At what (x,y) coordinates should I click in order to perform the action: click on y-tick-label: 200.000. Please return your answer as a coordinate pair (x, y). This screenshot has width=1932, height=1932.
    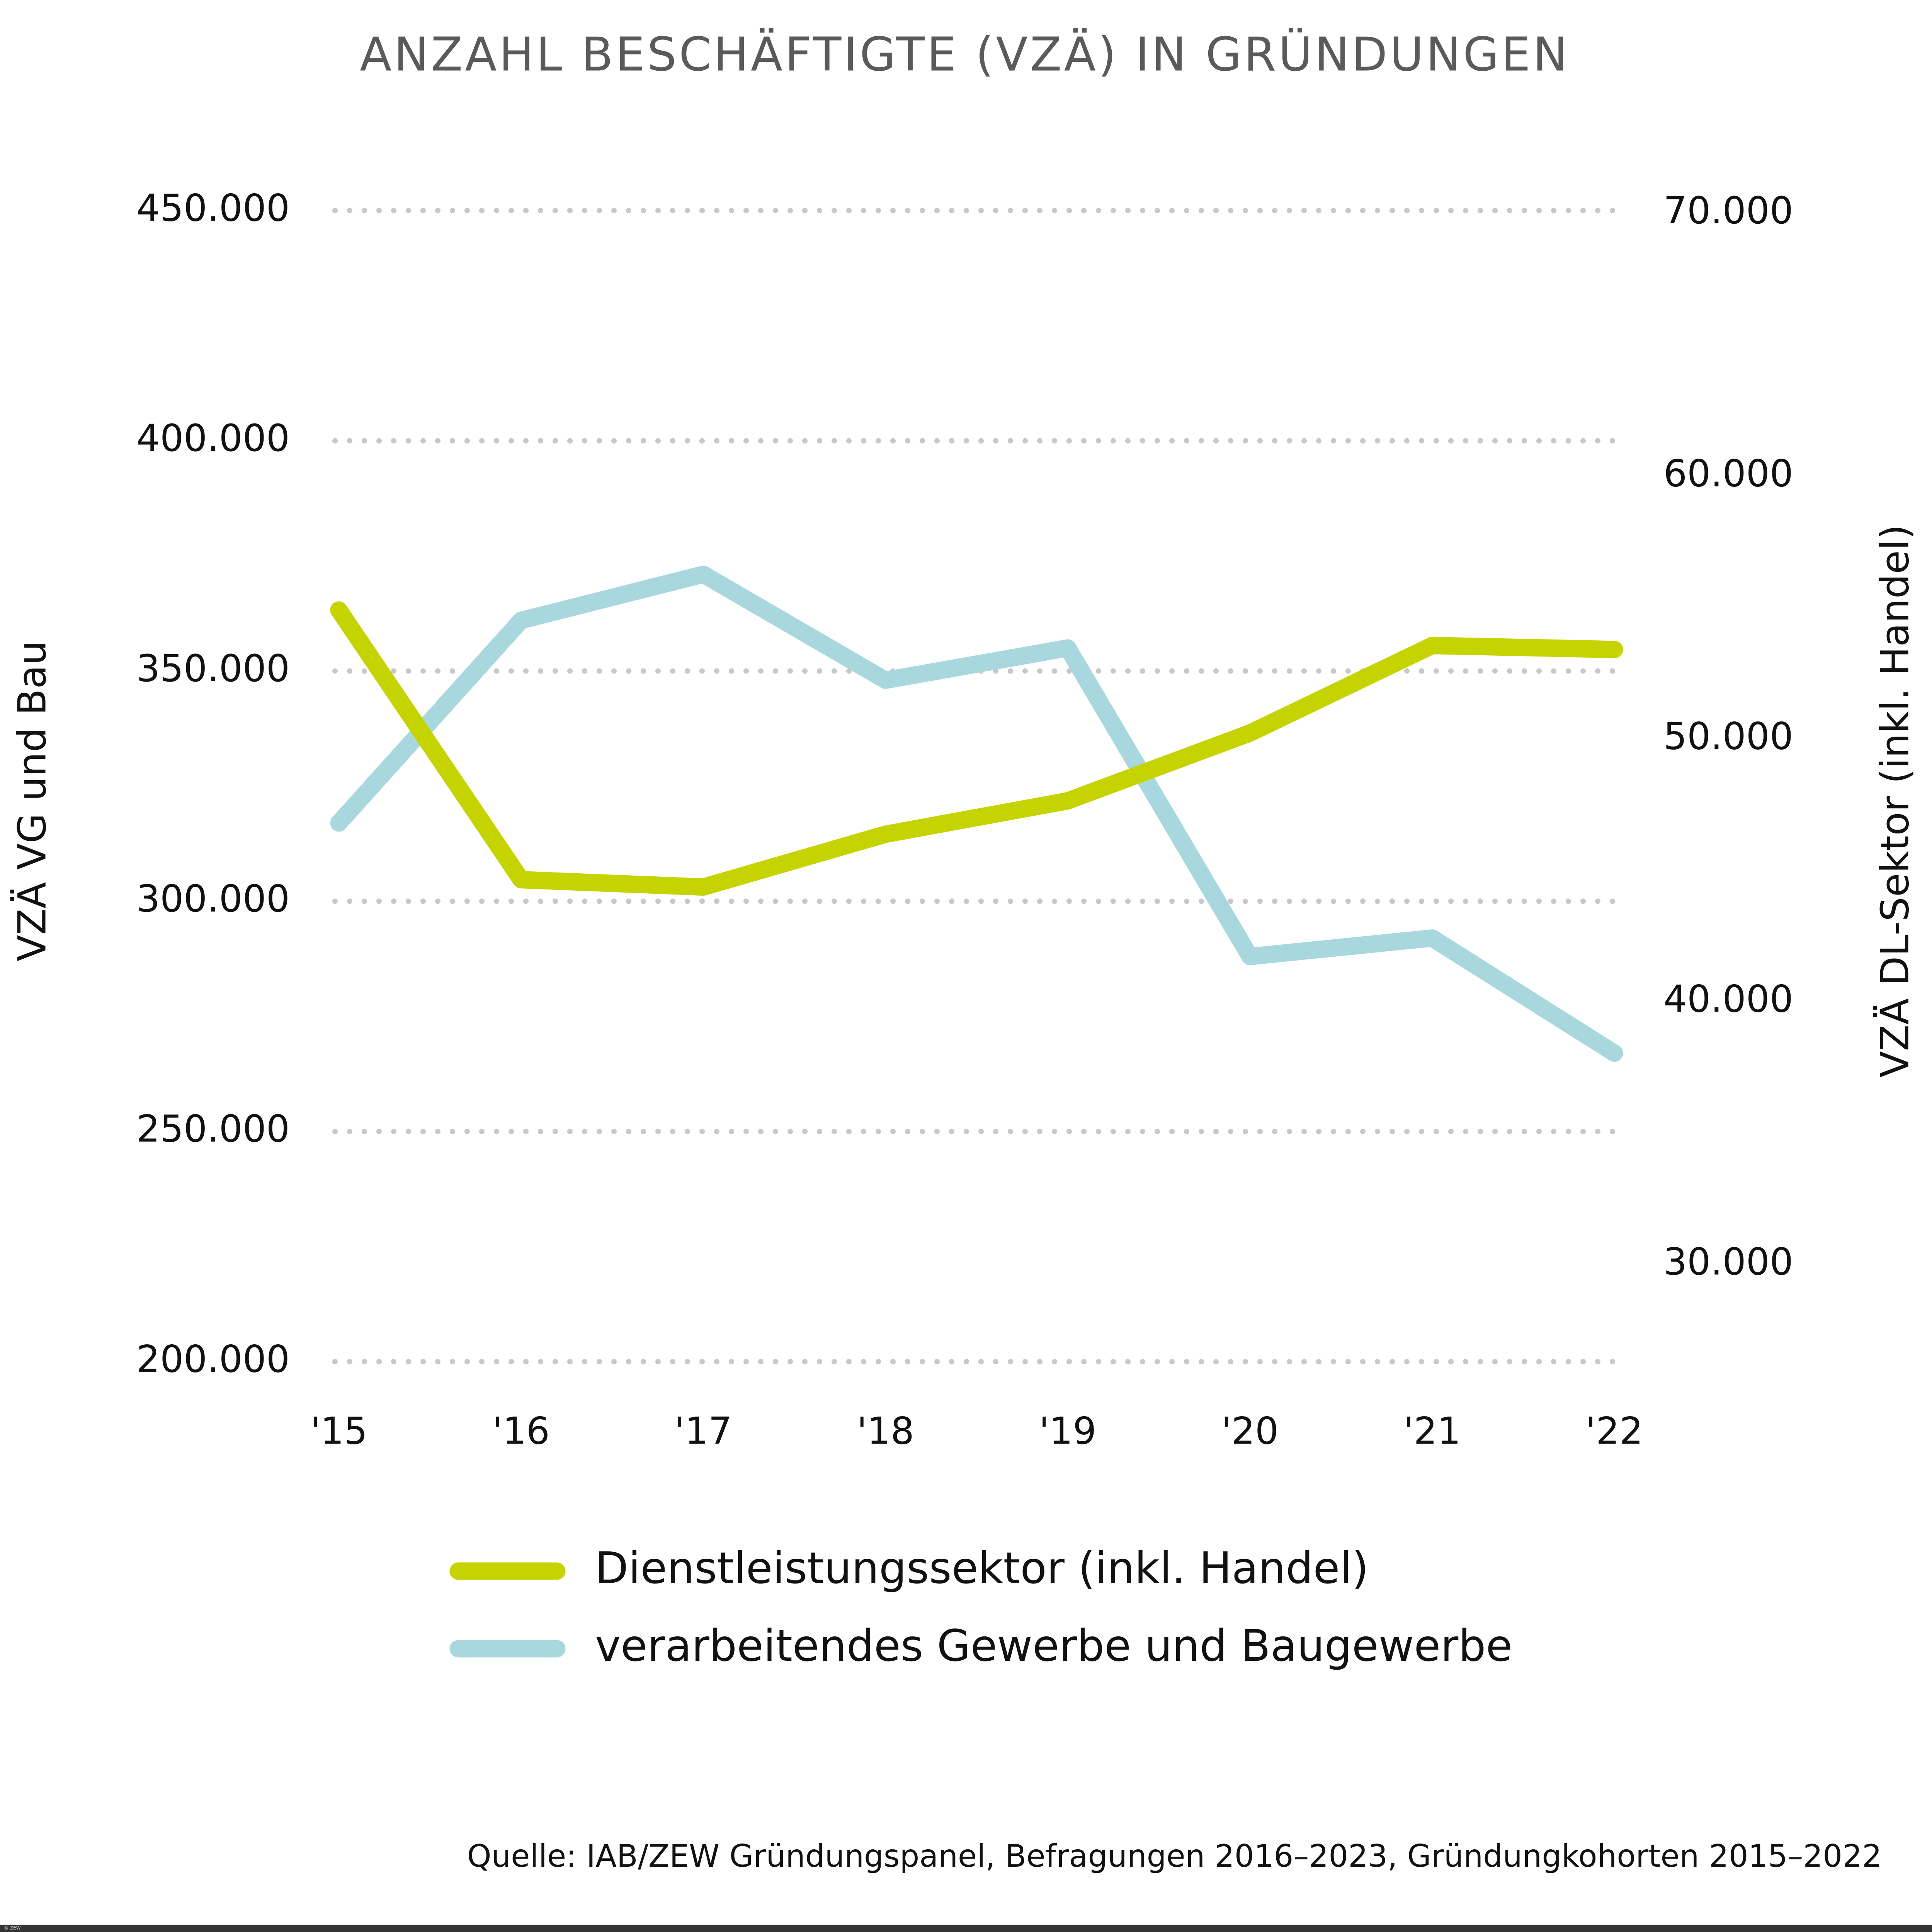
    Looking at the image, I should click on (213, 1359).